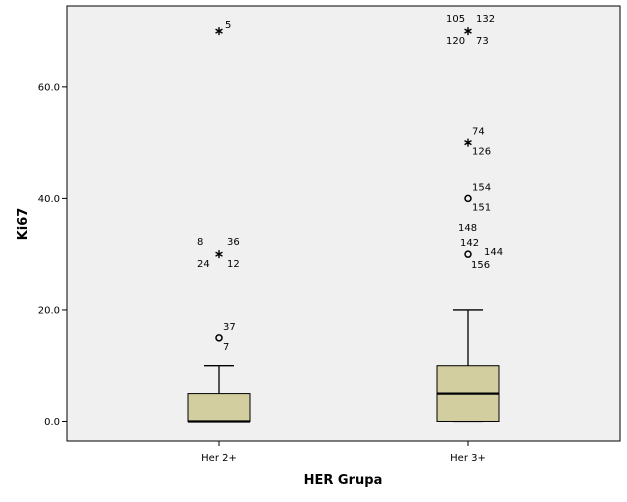  What do you see at coordinates (49, 87) in the screenshot?
I see `y-tick-label: 60.0` at bounding box center [49, 87].